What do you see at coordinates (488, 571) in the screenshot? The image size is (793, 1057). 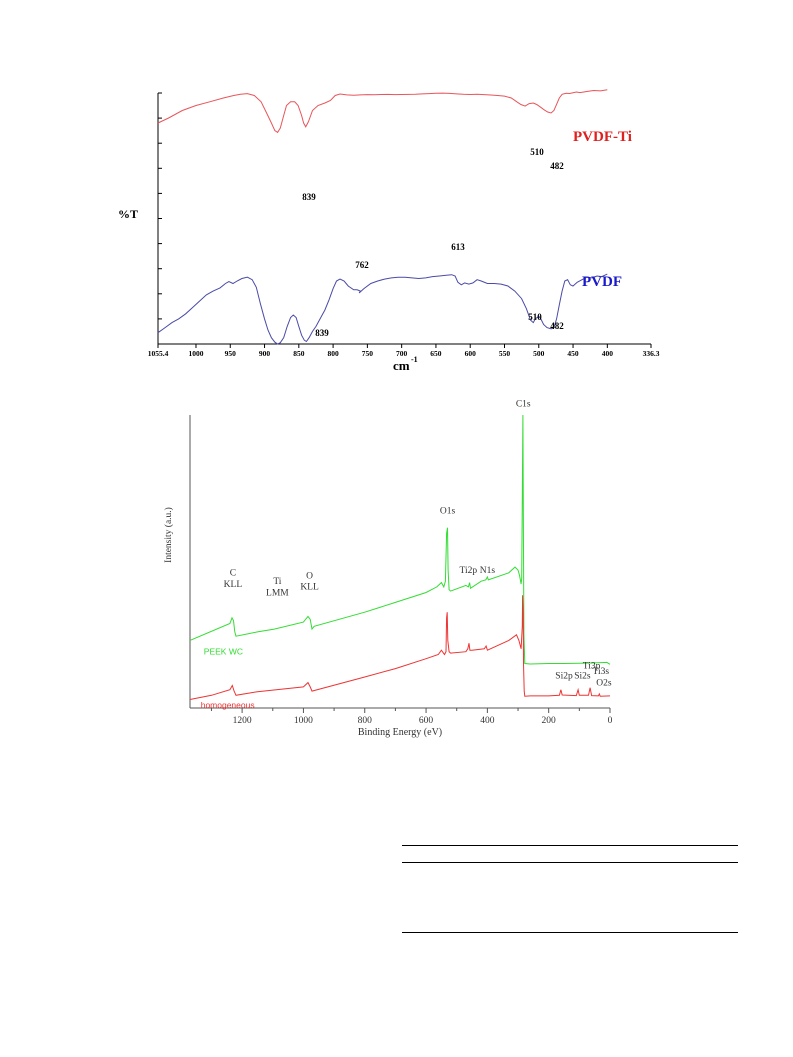 I see `xps-peak-label: N1s` at bounding box center [488, 571].